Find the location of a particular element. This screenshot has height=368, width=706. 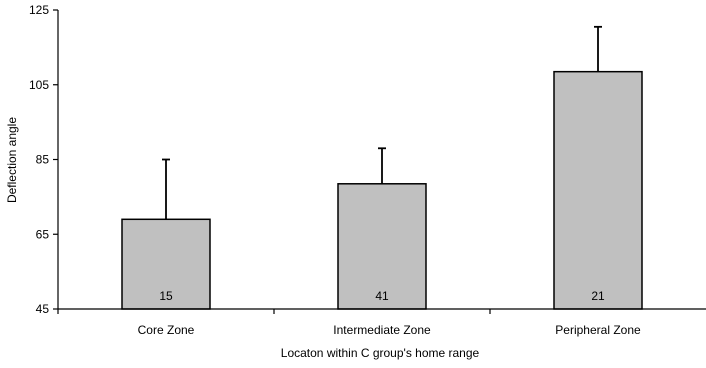

y-tick-label-1: 45 is located at coordinates (43, 309).